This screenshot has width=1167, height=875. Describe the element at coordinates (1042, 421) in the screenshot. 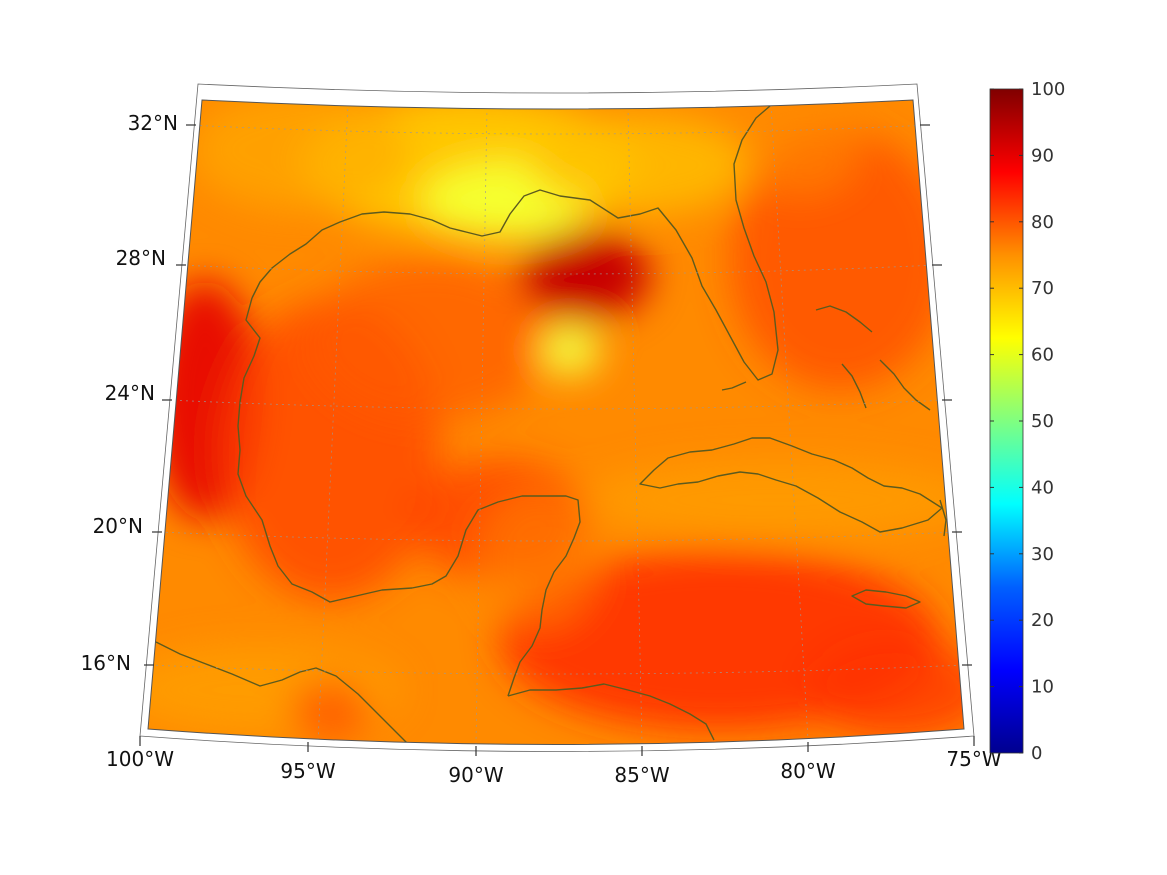

I see `colorbar-tick-label: 50` at that location.